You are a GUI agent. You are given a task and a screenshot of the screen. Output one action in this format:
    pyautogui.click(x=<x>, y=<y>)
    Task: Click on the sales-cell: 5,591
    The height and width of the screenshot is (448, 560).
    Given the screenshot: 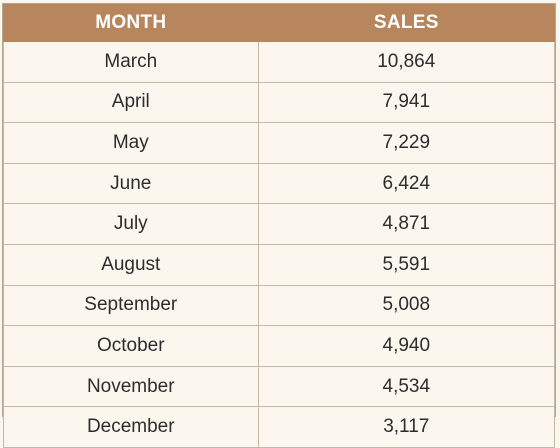 What is the action you would take?
    pyautogui.click(x=406, y=264)
    